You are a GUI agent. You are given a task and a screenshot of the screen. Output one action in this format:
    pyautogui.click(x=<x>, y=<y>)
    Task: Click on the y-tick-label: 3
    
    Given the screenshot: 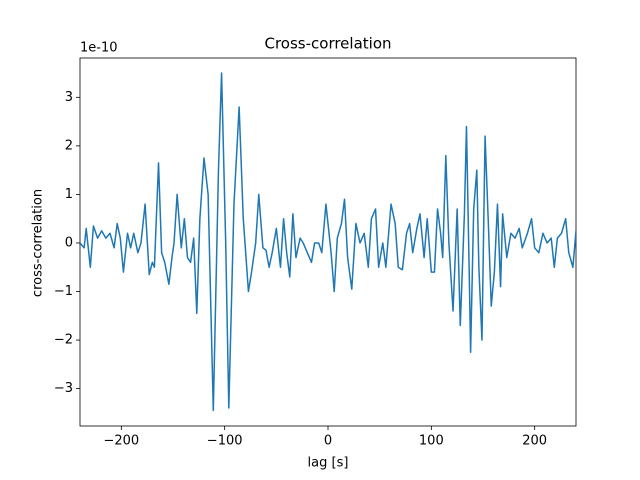 What is the action you would take?
    pyautogui.click(x=69, y=97)
    